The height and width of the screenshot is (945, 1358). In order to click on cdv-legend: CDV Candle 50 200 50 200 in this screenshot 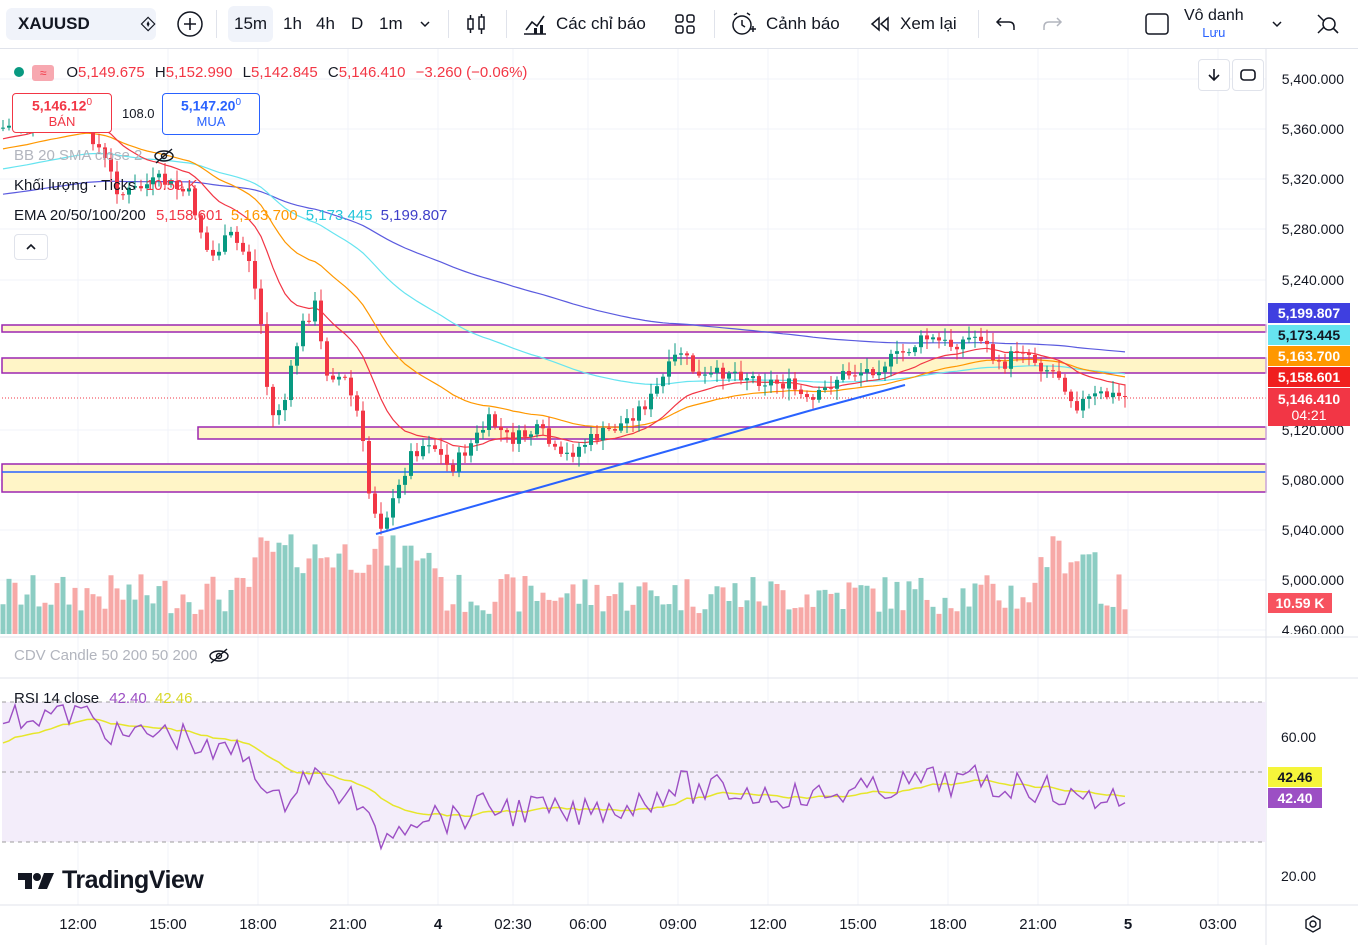, I will do `click(122, 655)`.